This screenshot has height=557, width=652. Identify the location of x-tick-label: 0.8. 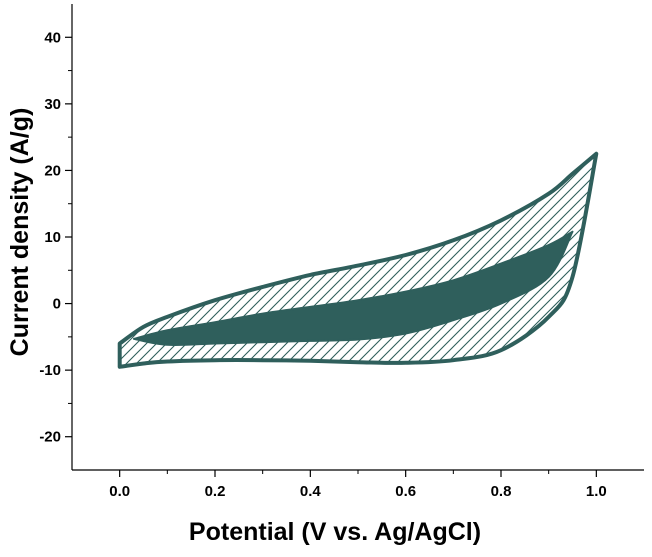
(501, 491).